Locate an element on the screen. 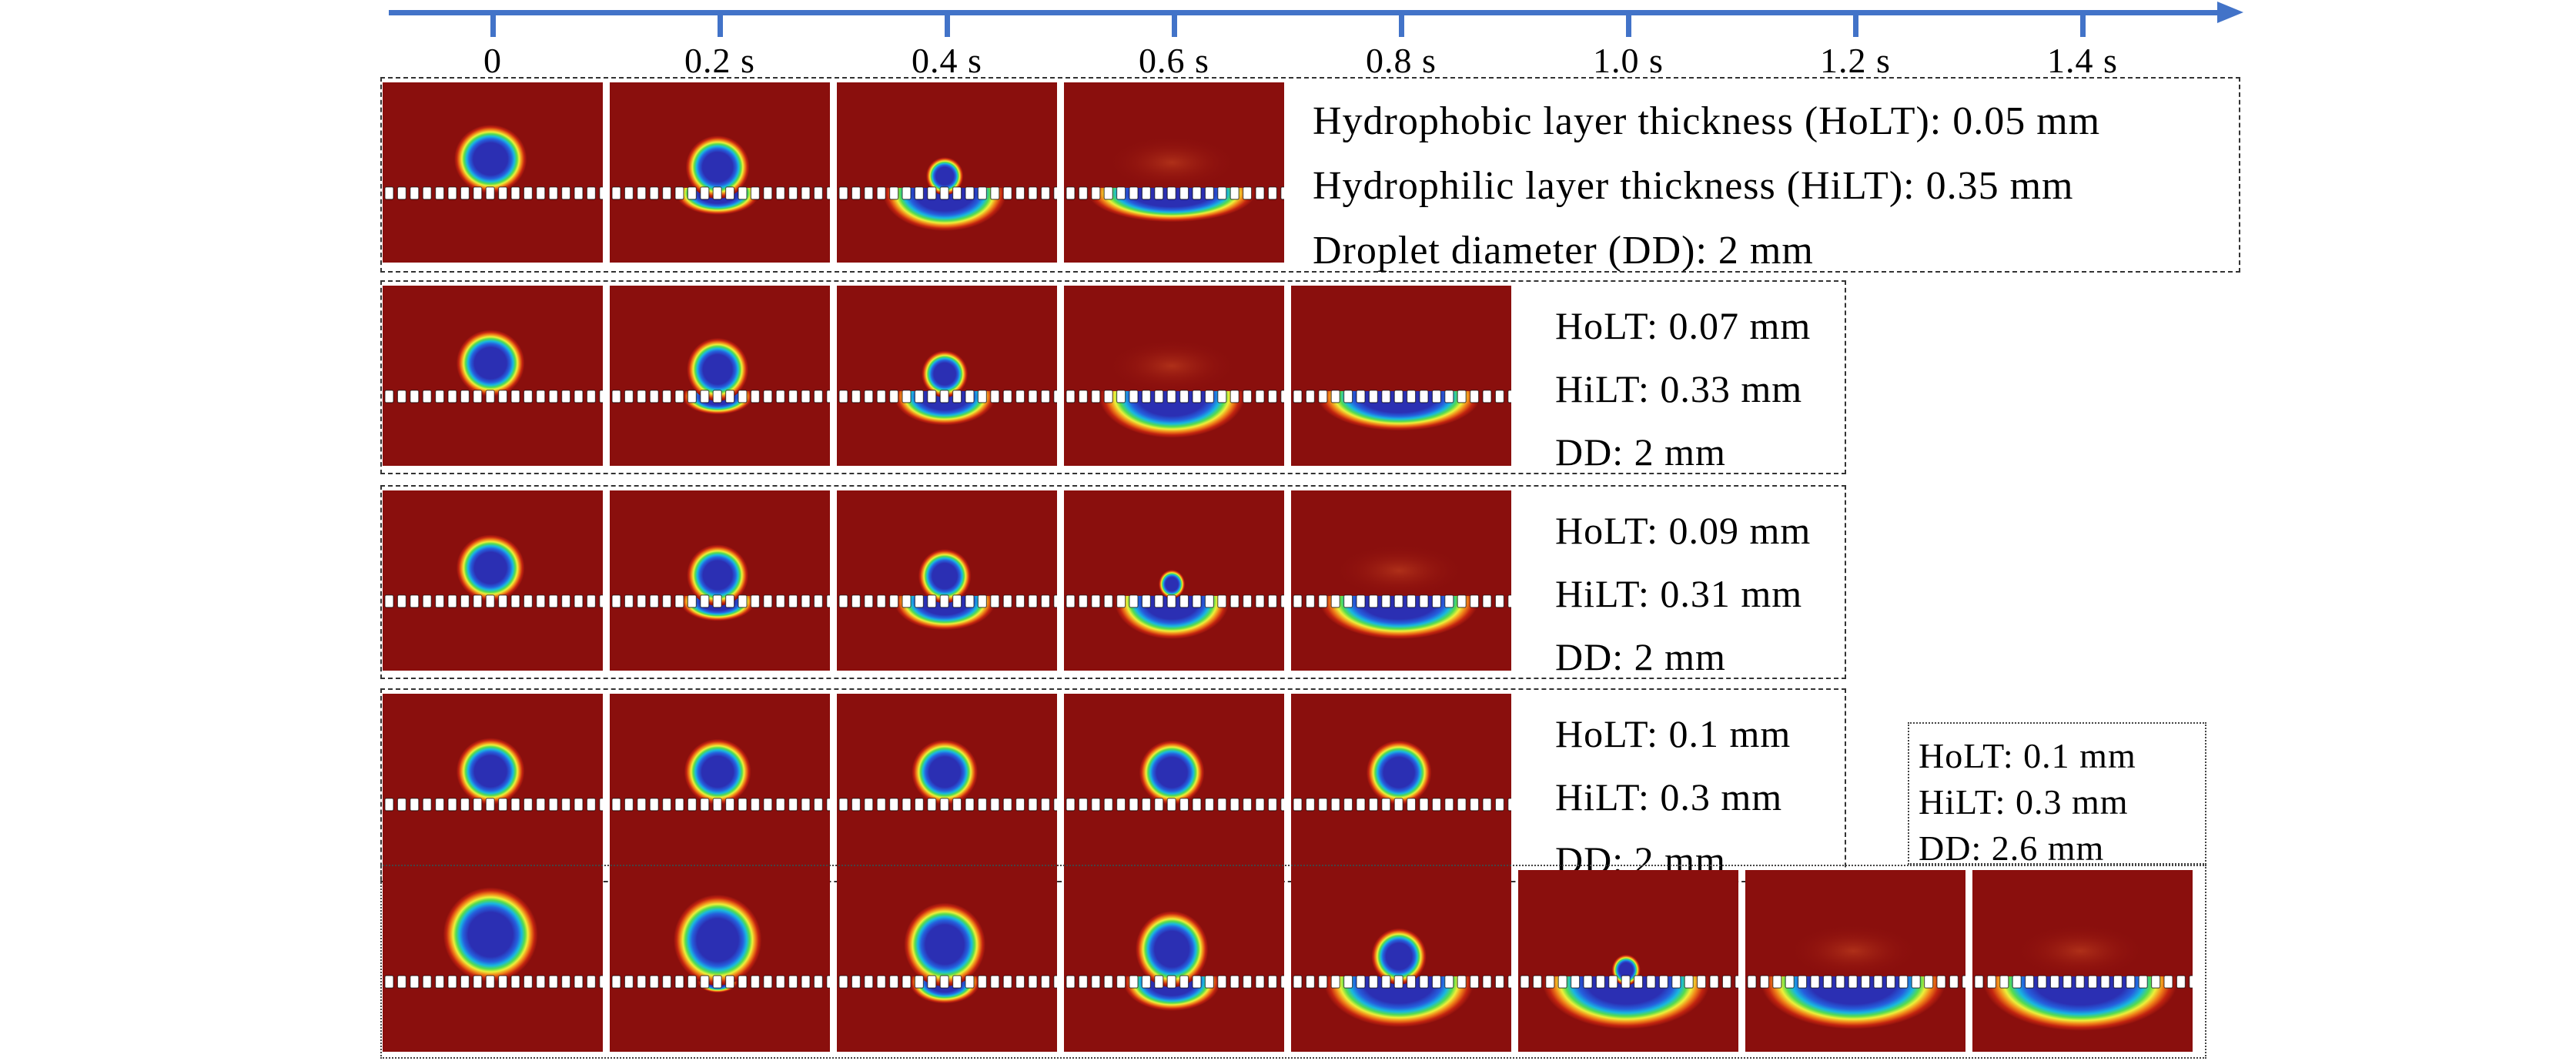 This screenshot has height=1061, width=2576. timeline-label: 0 is located at coordinates (492, 60).